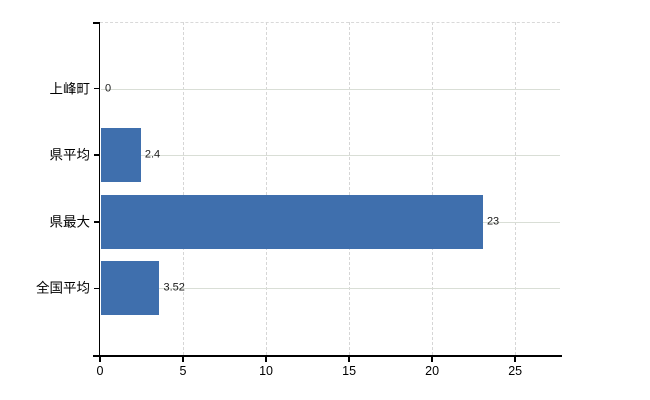 The width and height of the screenshot is (650, 400). Describe the element at coordinates (70, 88) in the screenshot. I see `category-label: 上峰町` at that location.